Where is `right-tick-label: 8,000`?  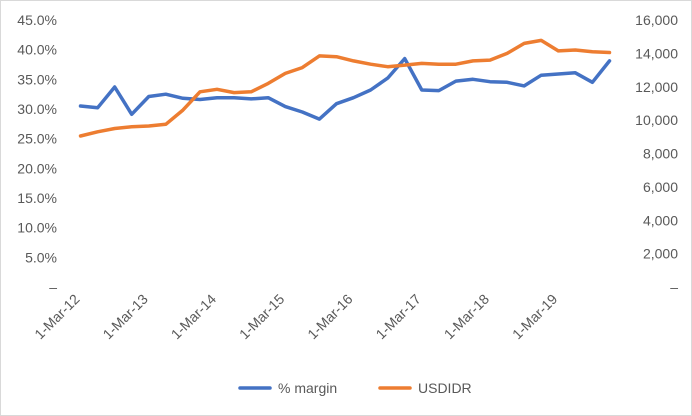
right-tick-label: 8,000 is located at coordinates (660, 154).